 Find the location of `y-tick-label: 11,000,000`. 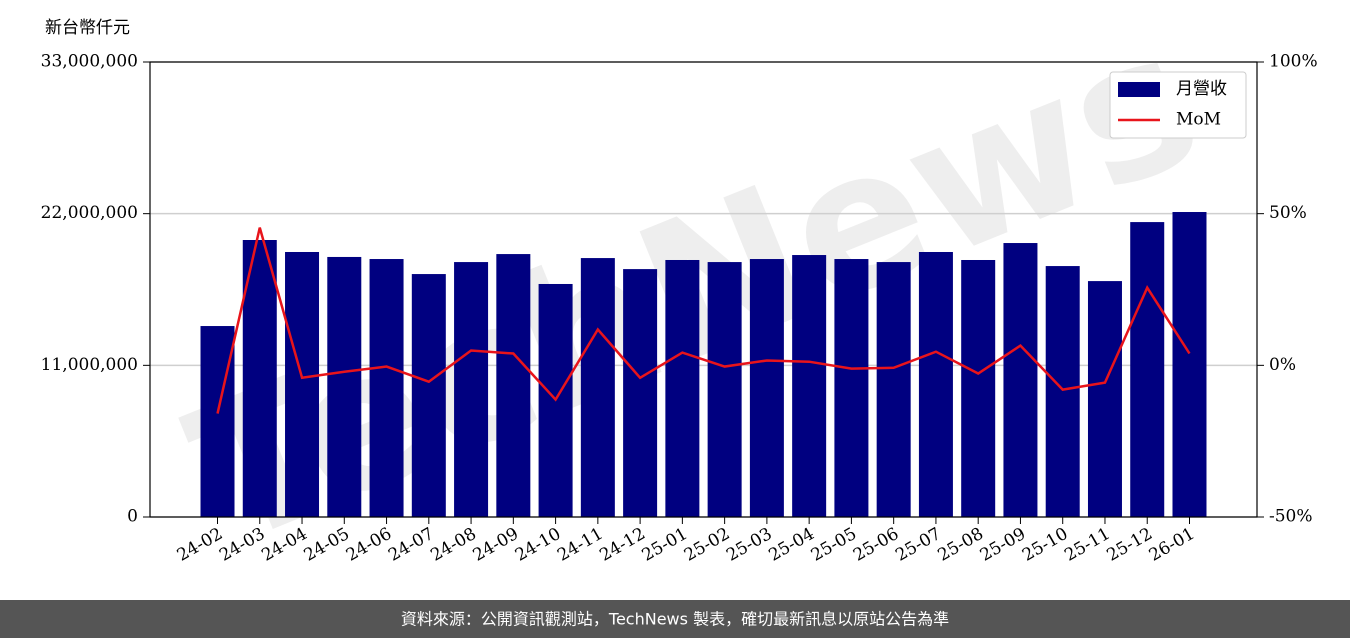

y-tick-label: 11,000,000 is located at coordinates (89, 365).